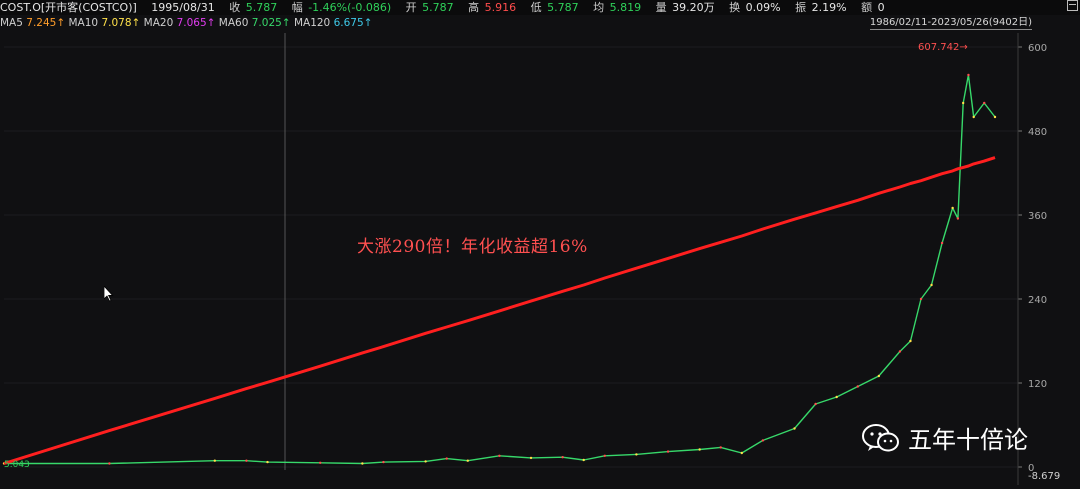 Image resolution: width=1080 pixels, height=489 pixels. Describe the element at coordinates (880, 437) in the screenshot. I see `wechat-icon` at that location.